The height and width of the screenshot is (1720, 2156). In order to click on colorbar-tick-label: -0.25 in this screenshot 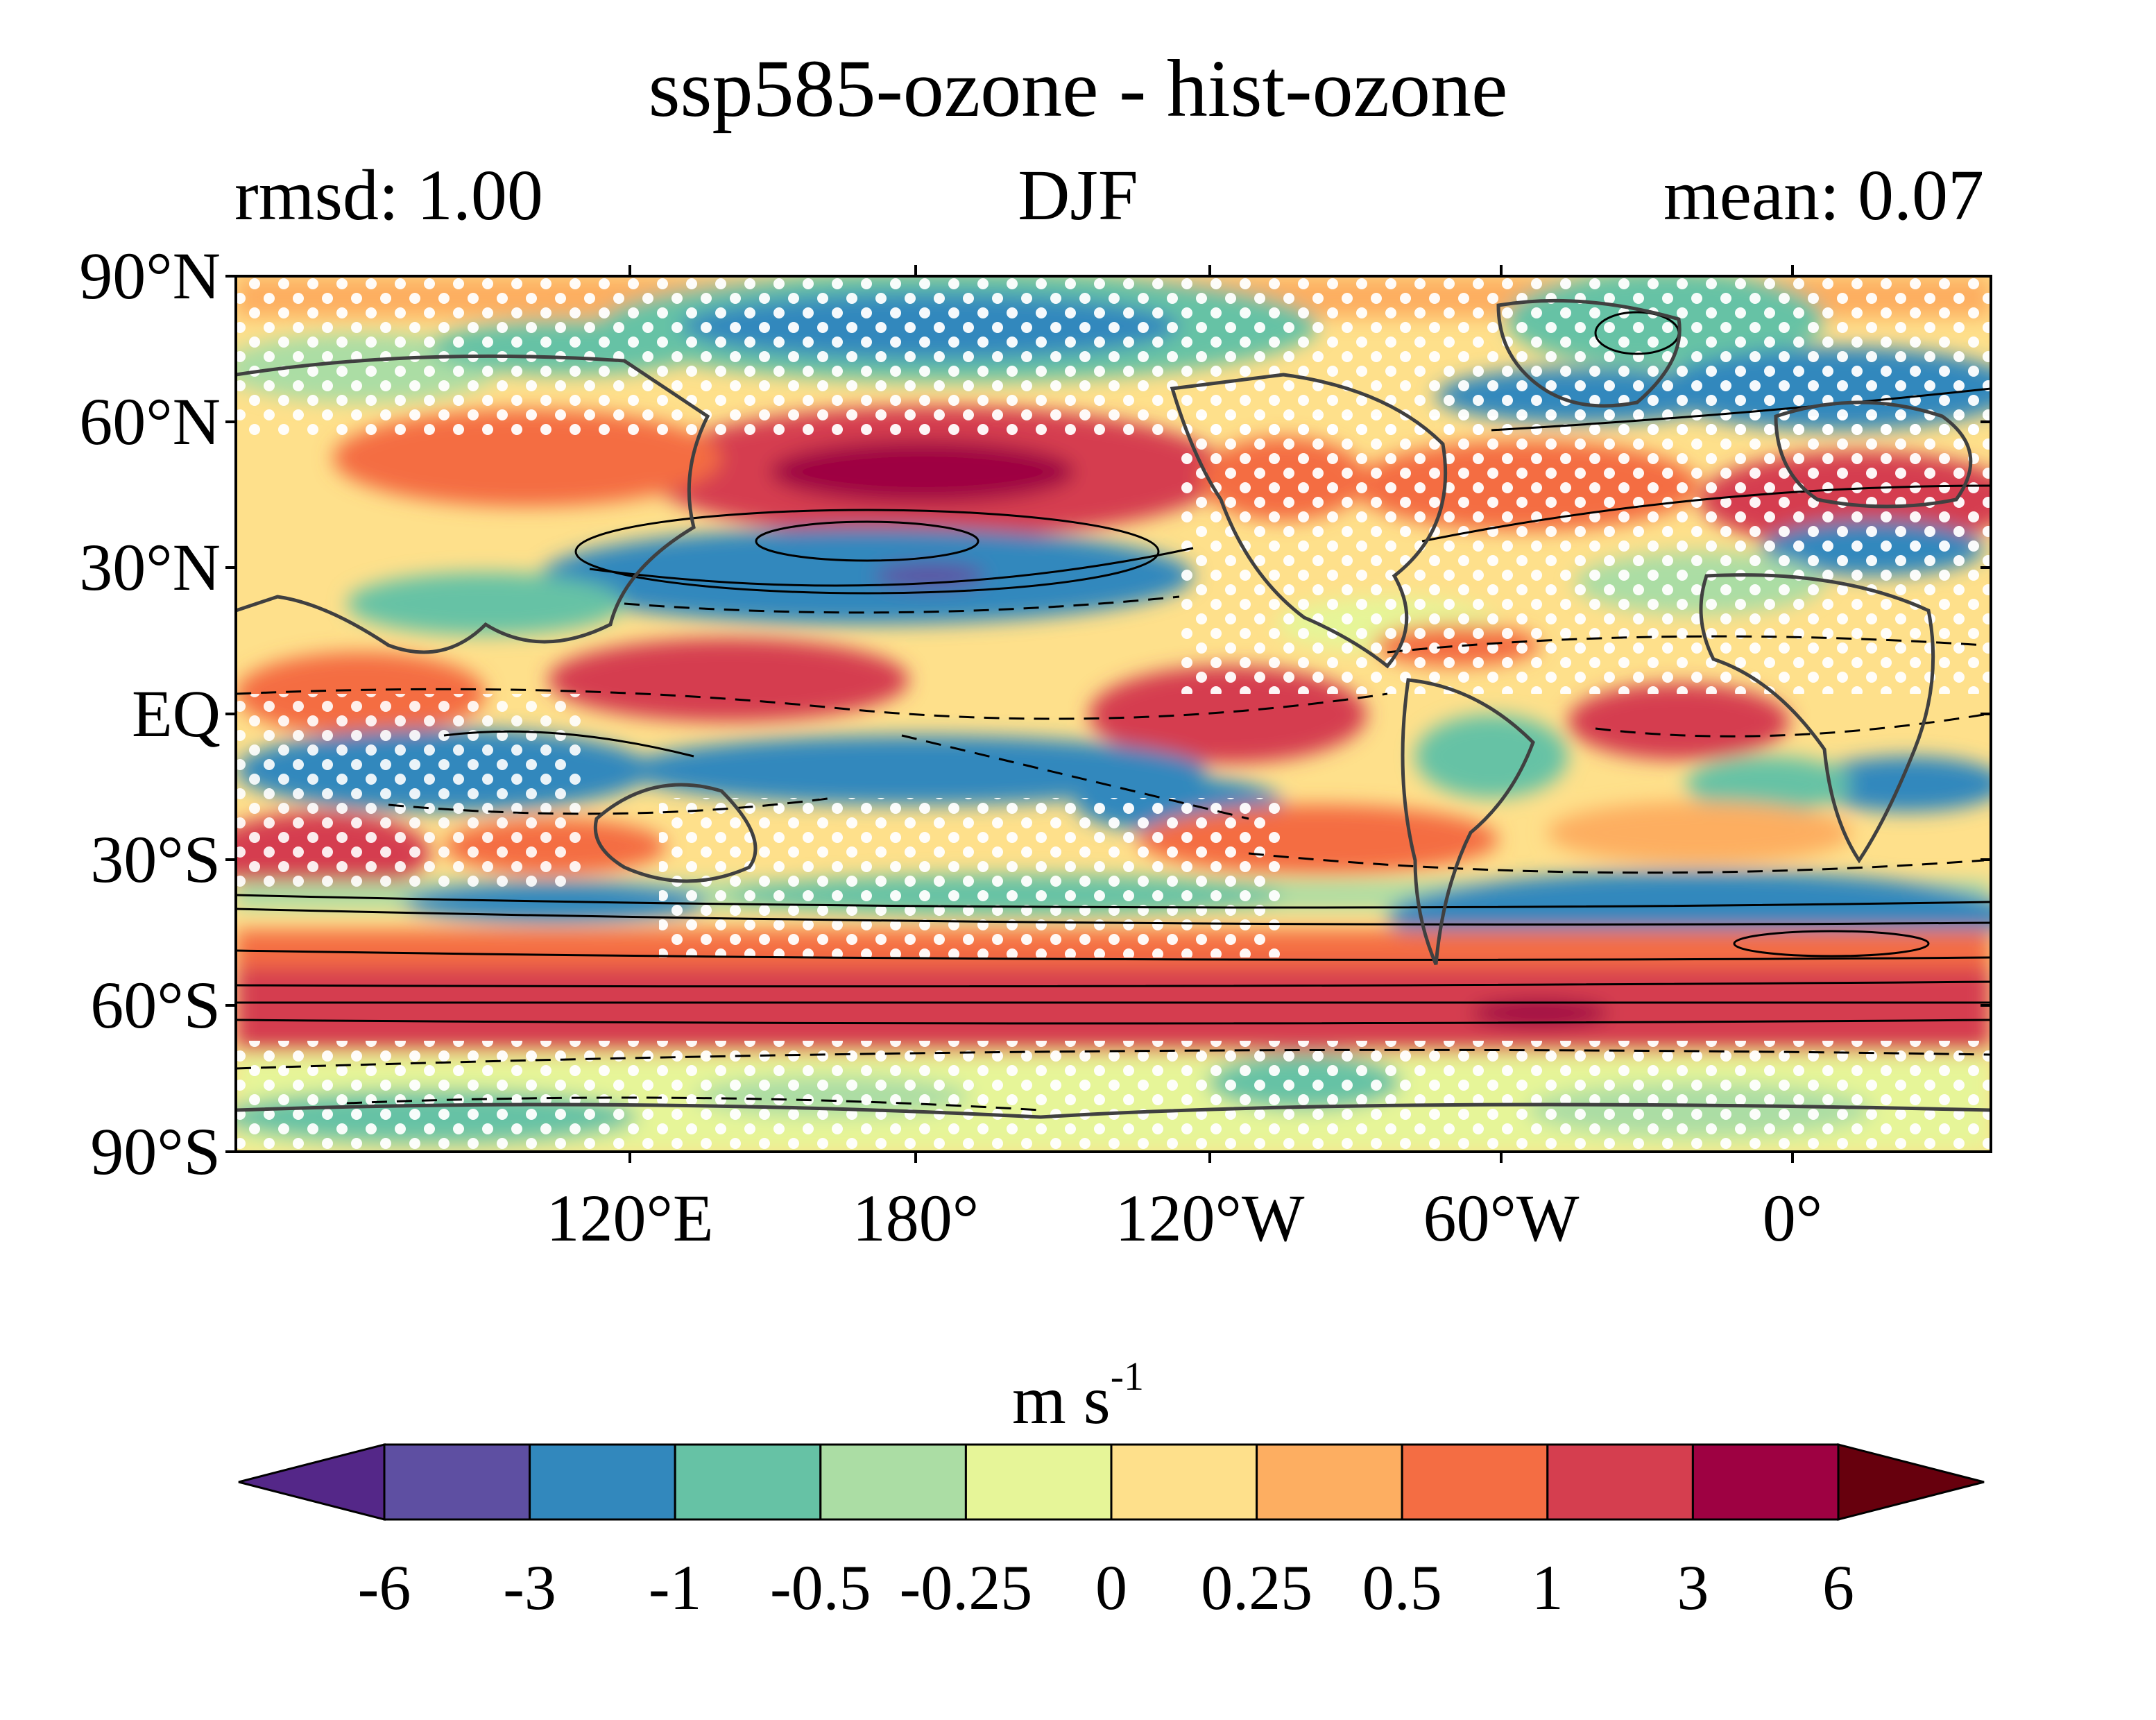, I will do `click(966, 1587)`.